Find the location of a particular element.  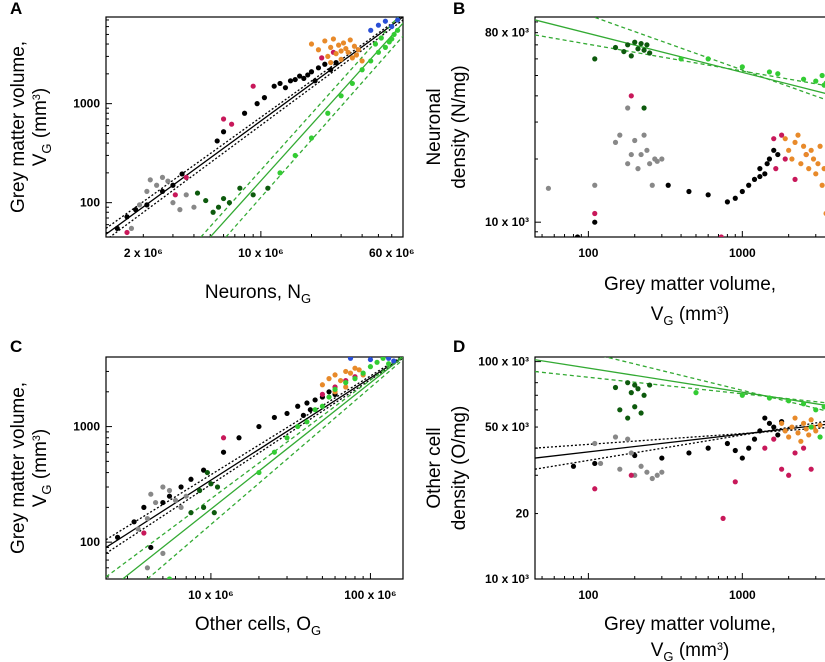

y-axis-label-line2: density (N/mg) is located at coordinates (459, 127).